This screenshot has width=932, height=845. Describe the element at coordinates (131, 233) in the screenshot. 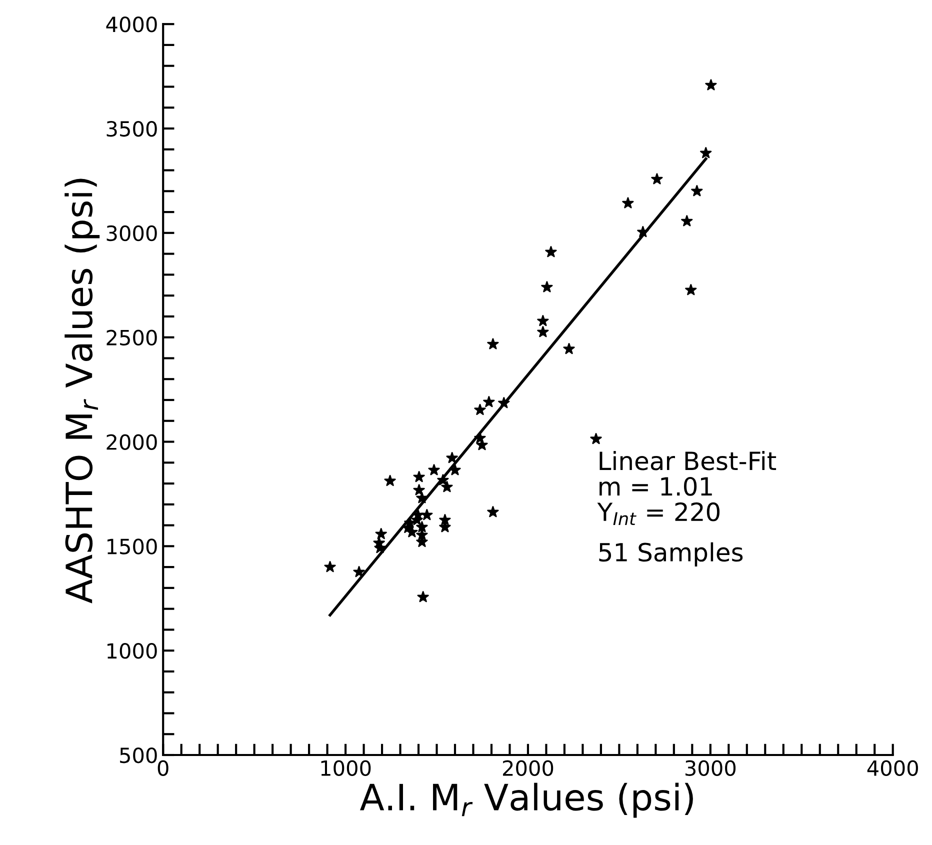

I see `y-tick-label: 3000` at that location.